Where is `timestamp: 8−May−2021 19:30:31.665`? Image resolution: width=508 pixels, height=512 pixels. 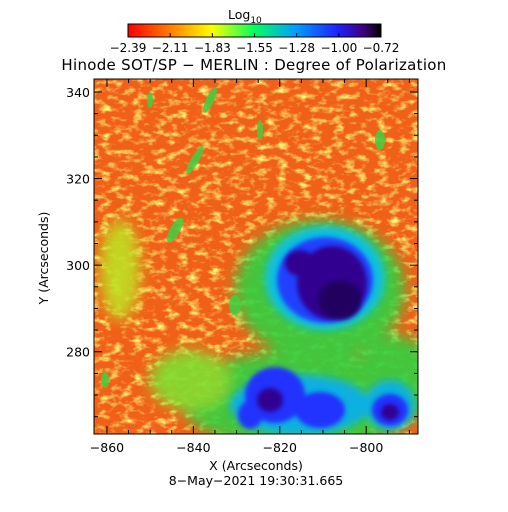 timestamp: 8−May−2021 19:30:31.665 is located at coordinates (256, 480).